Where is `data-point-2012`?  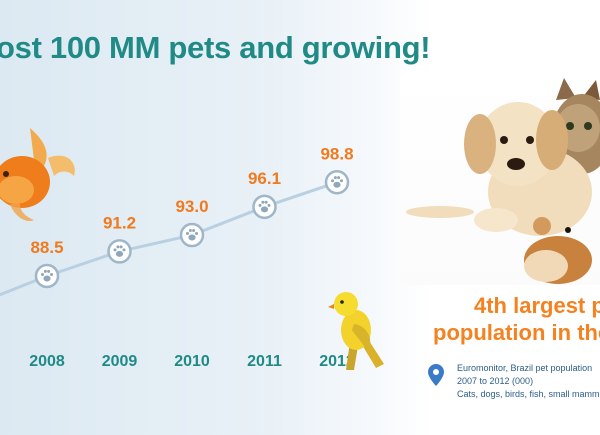
data-point-2012 is located at coordinates (337, 182).